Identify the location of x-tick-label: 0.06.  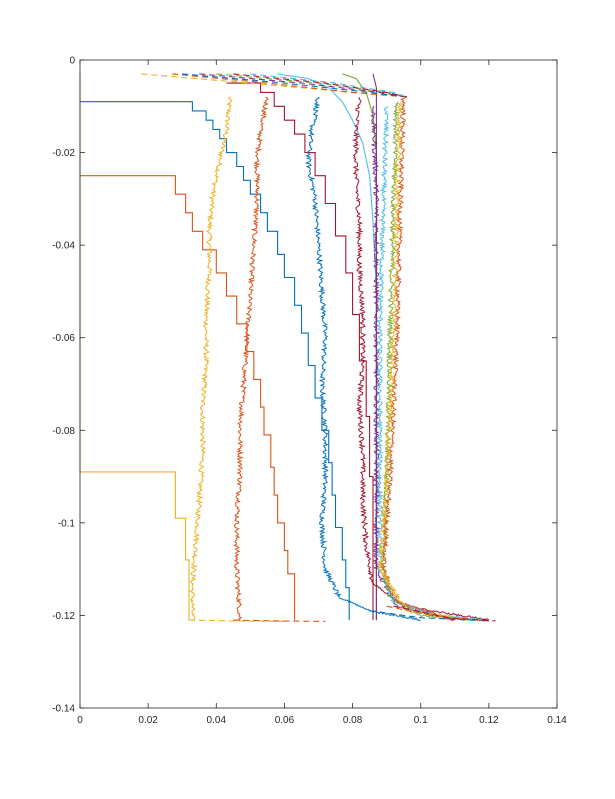
(285, 720).